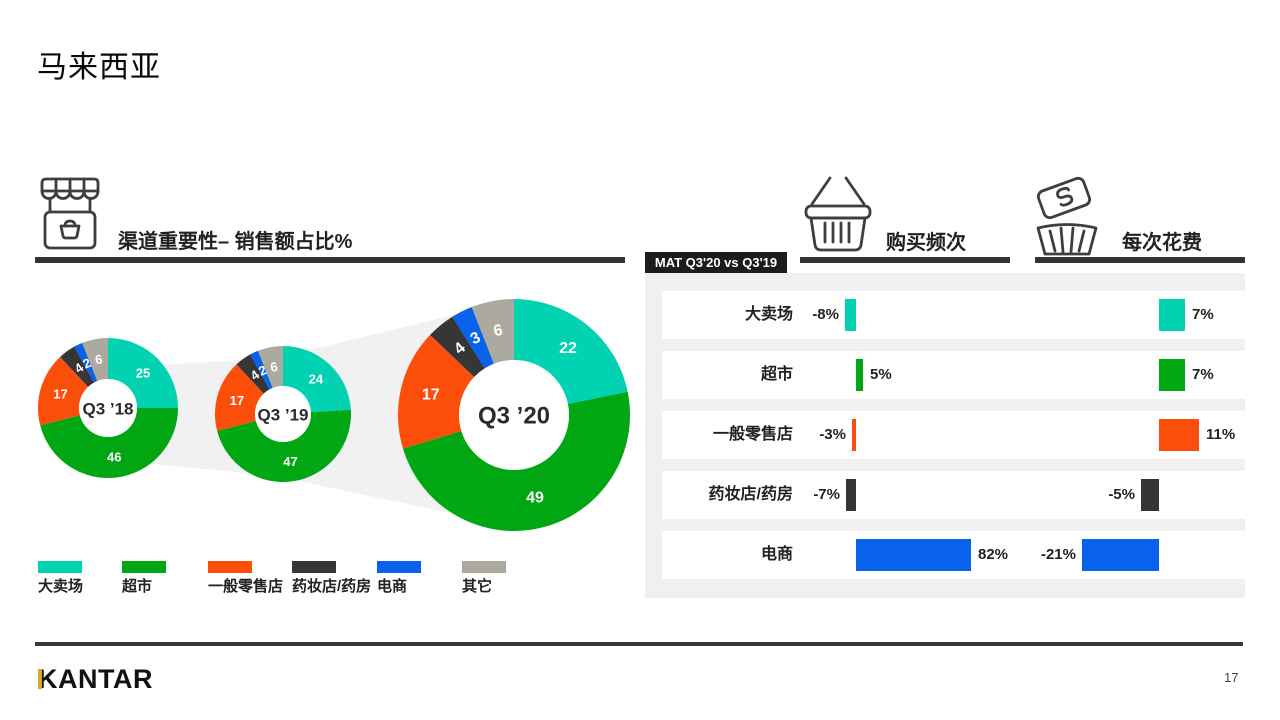 The width and height of the screenshot is (1280, 720). Describe the element at coordinates (953, 495) in the screenshot. I see `channel-row: 药妆店/药房 -7% -5%` at that location.